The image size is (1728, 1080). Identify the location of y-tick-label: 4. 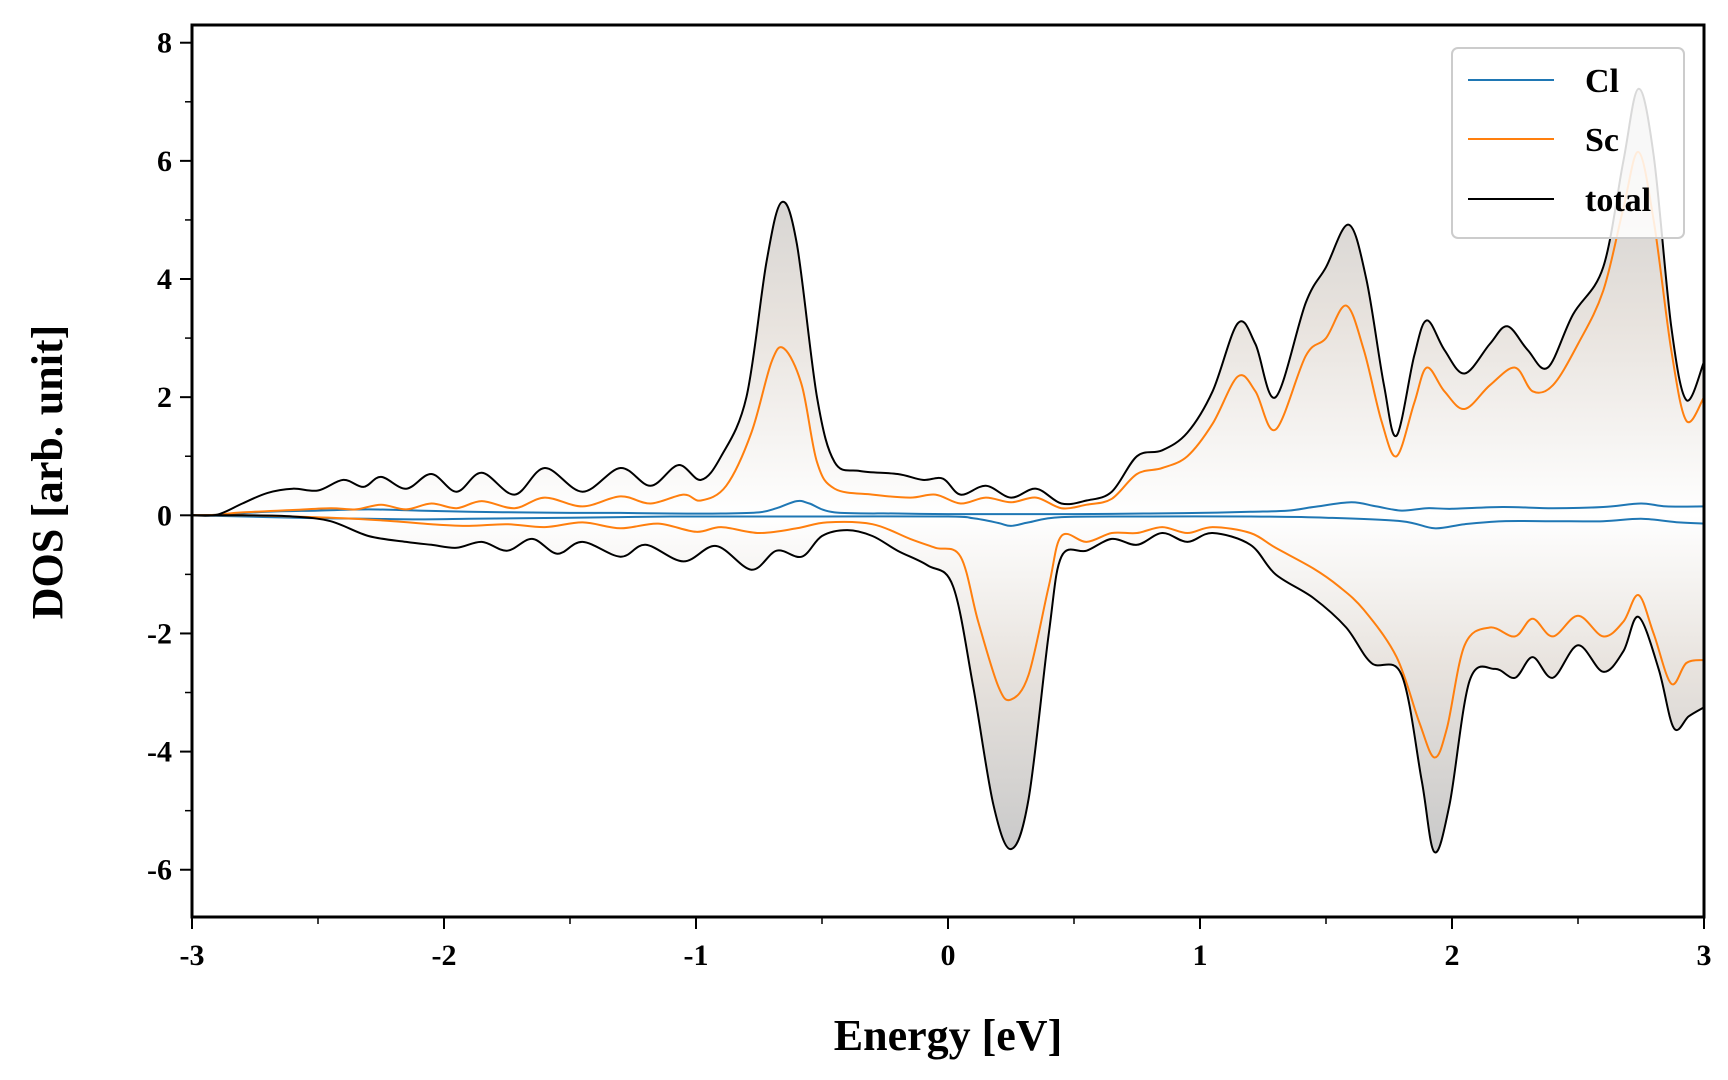
(164, 279).